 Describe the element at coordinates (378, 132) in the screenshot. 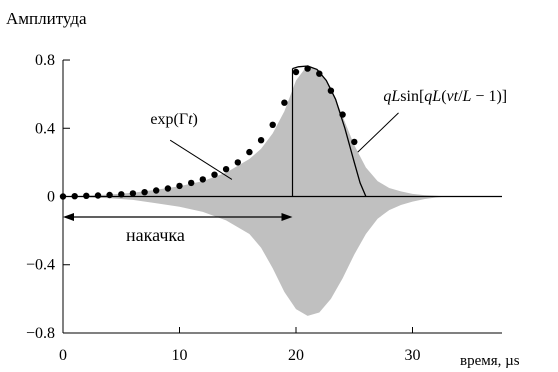

I see `sine-pointer-line` at that location.